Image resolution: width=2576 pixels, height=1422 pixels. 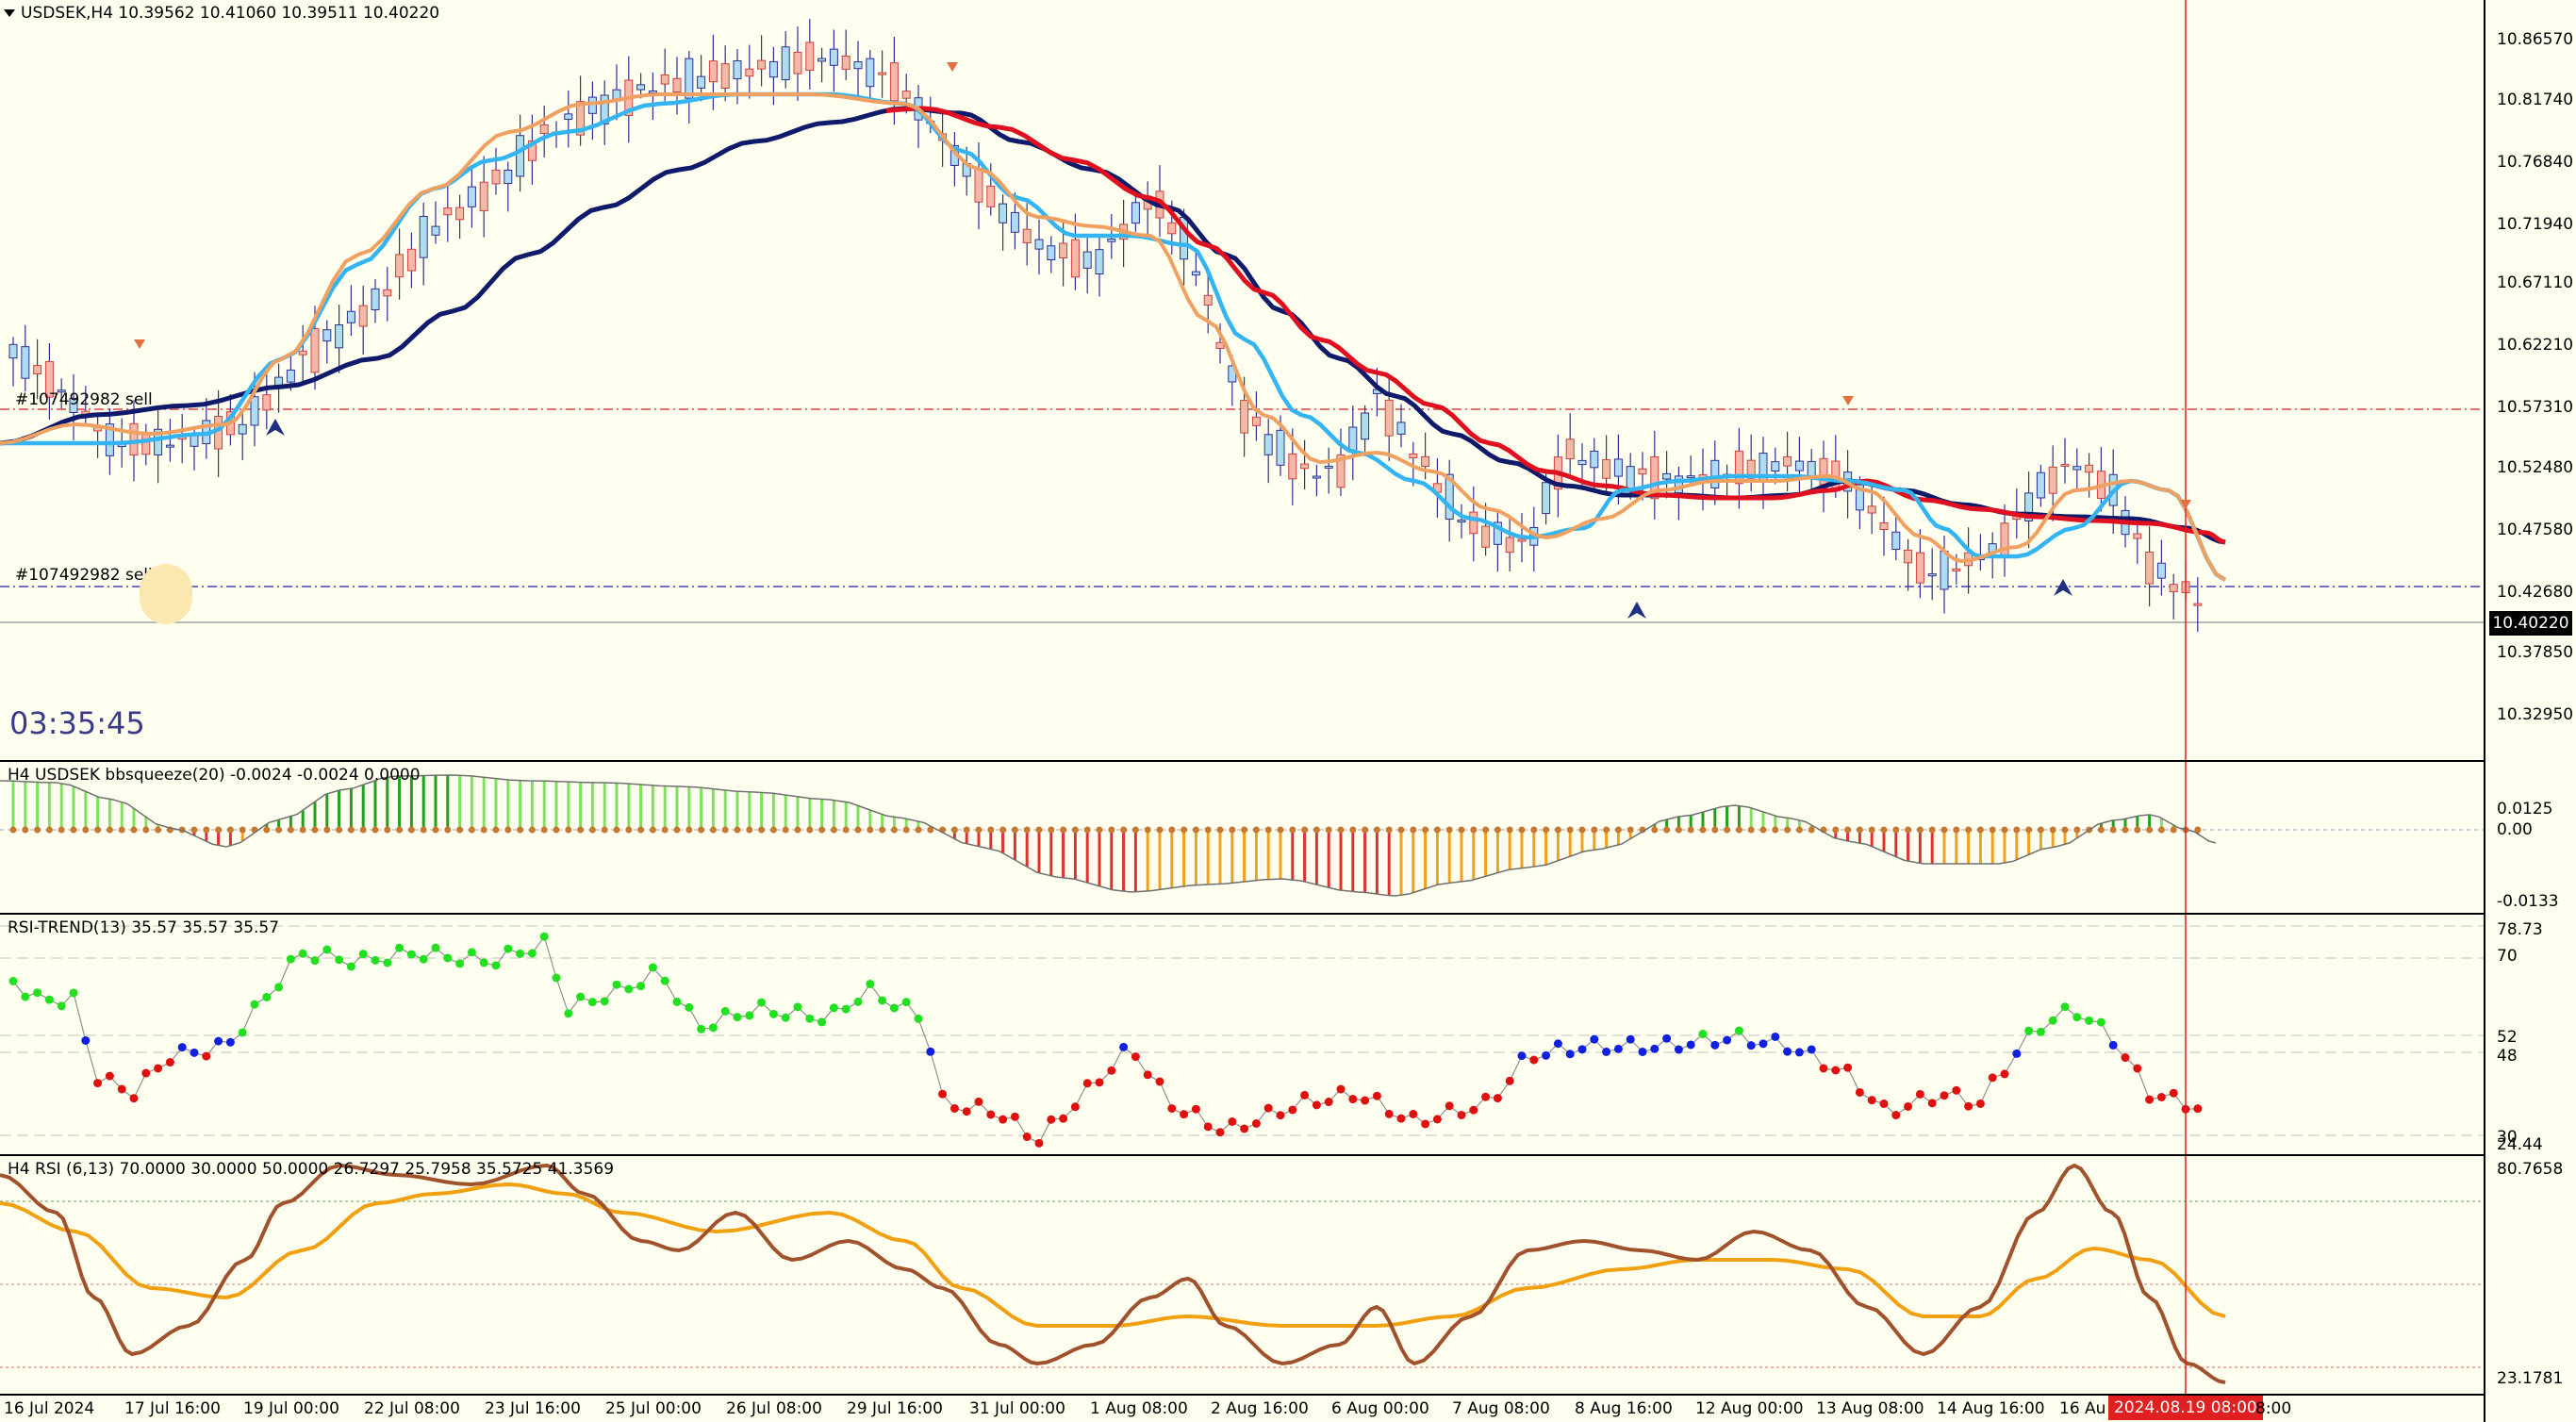 What do you see at coordinates (2535, 162) in the screenshot?
I see `price-tick: 10.76840` at bounding box center [2535, 162].